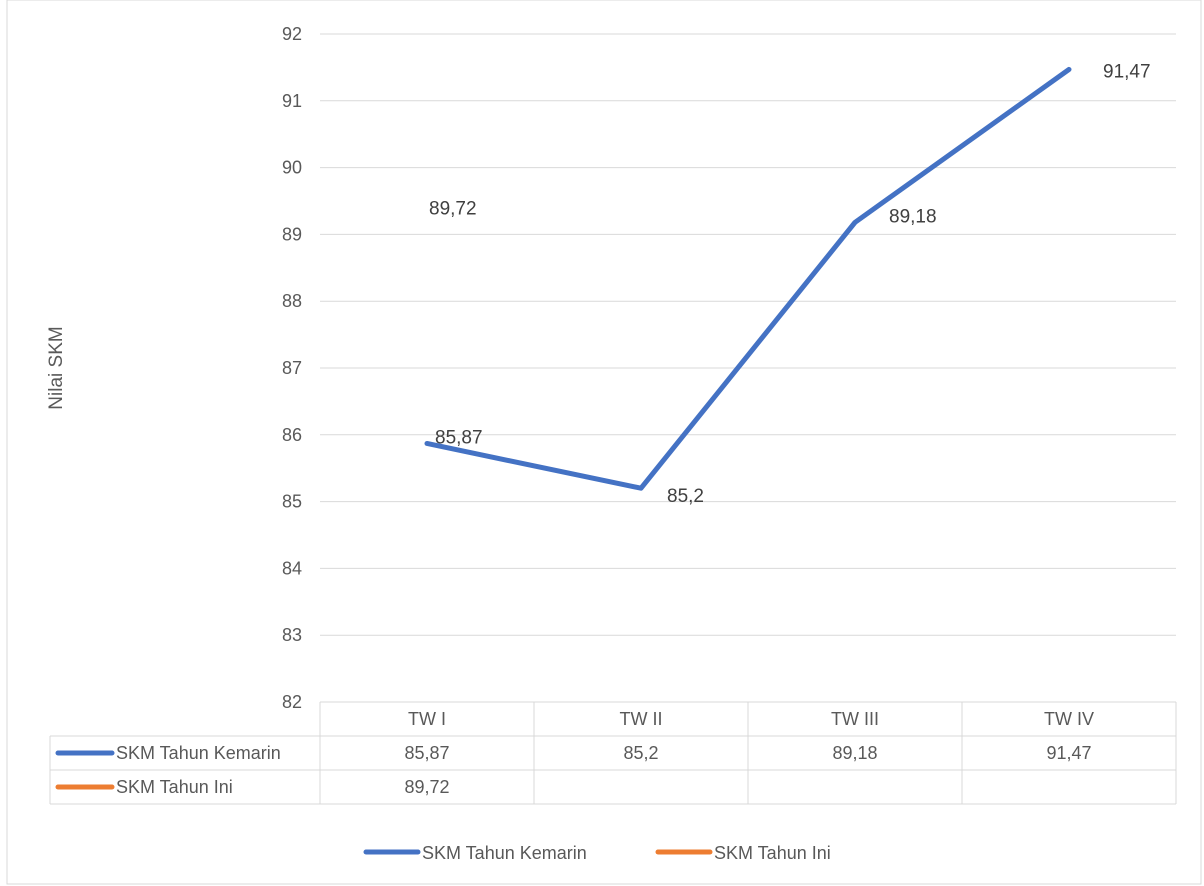 The height and width of the screenshot is (886, 1204). Describe the element at coordinates (913, 216) in the screenshot. I see `data-label: 89,18` at that location.